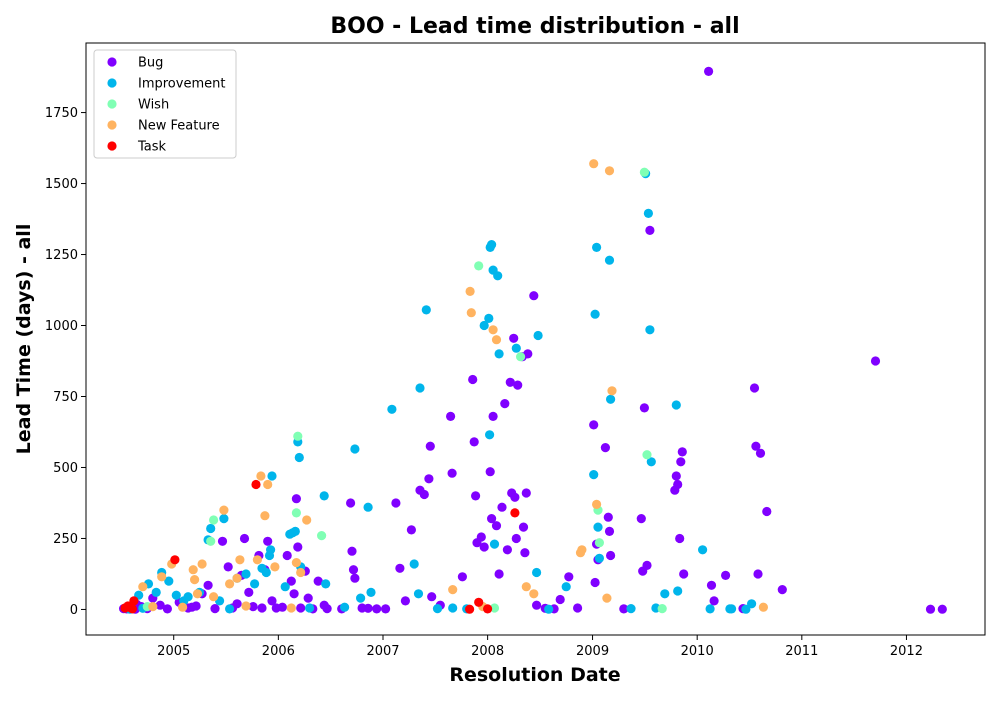 This screenshot has width=1000, height=704. I want to click on legend-label-wish: Wish, so click(153, 105).